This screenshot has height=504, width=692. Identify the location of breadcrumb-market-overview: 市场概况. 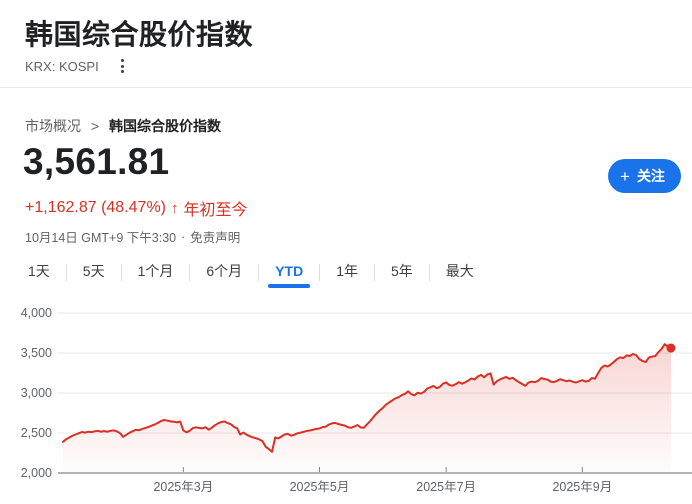
(53, 126).